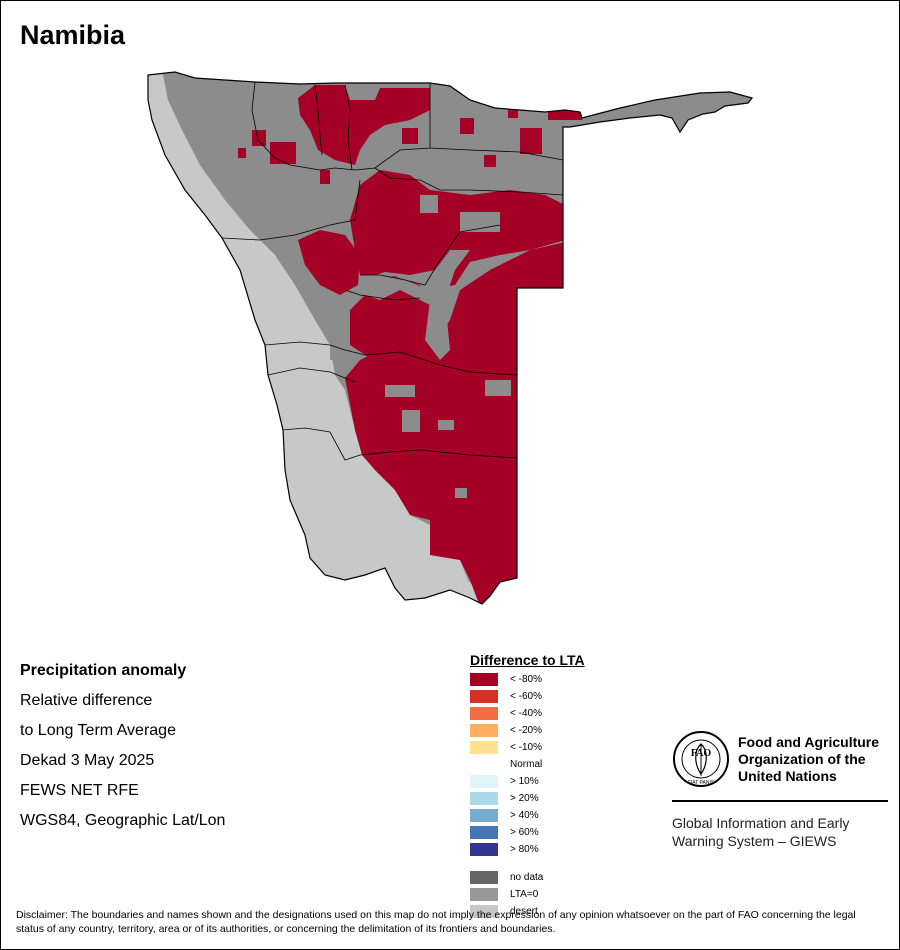 Image resolution: width=900 pixels, height=950 pixels. Describe the element at coordinates (761, 823) in the screenshot. I see `program-name-line: Global Information and Early` at that location.